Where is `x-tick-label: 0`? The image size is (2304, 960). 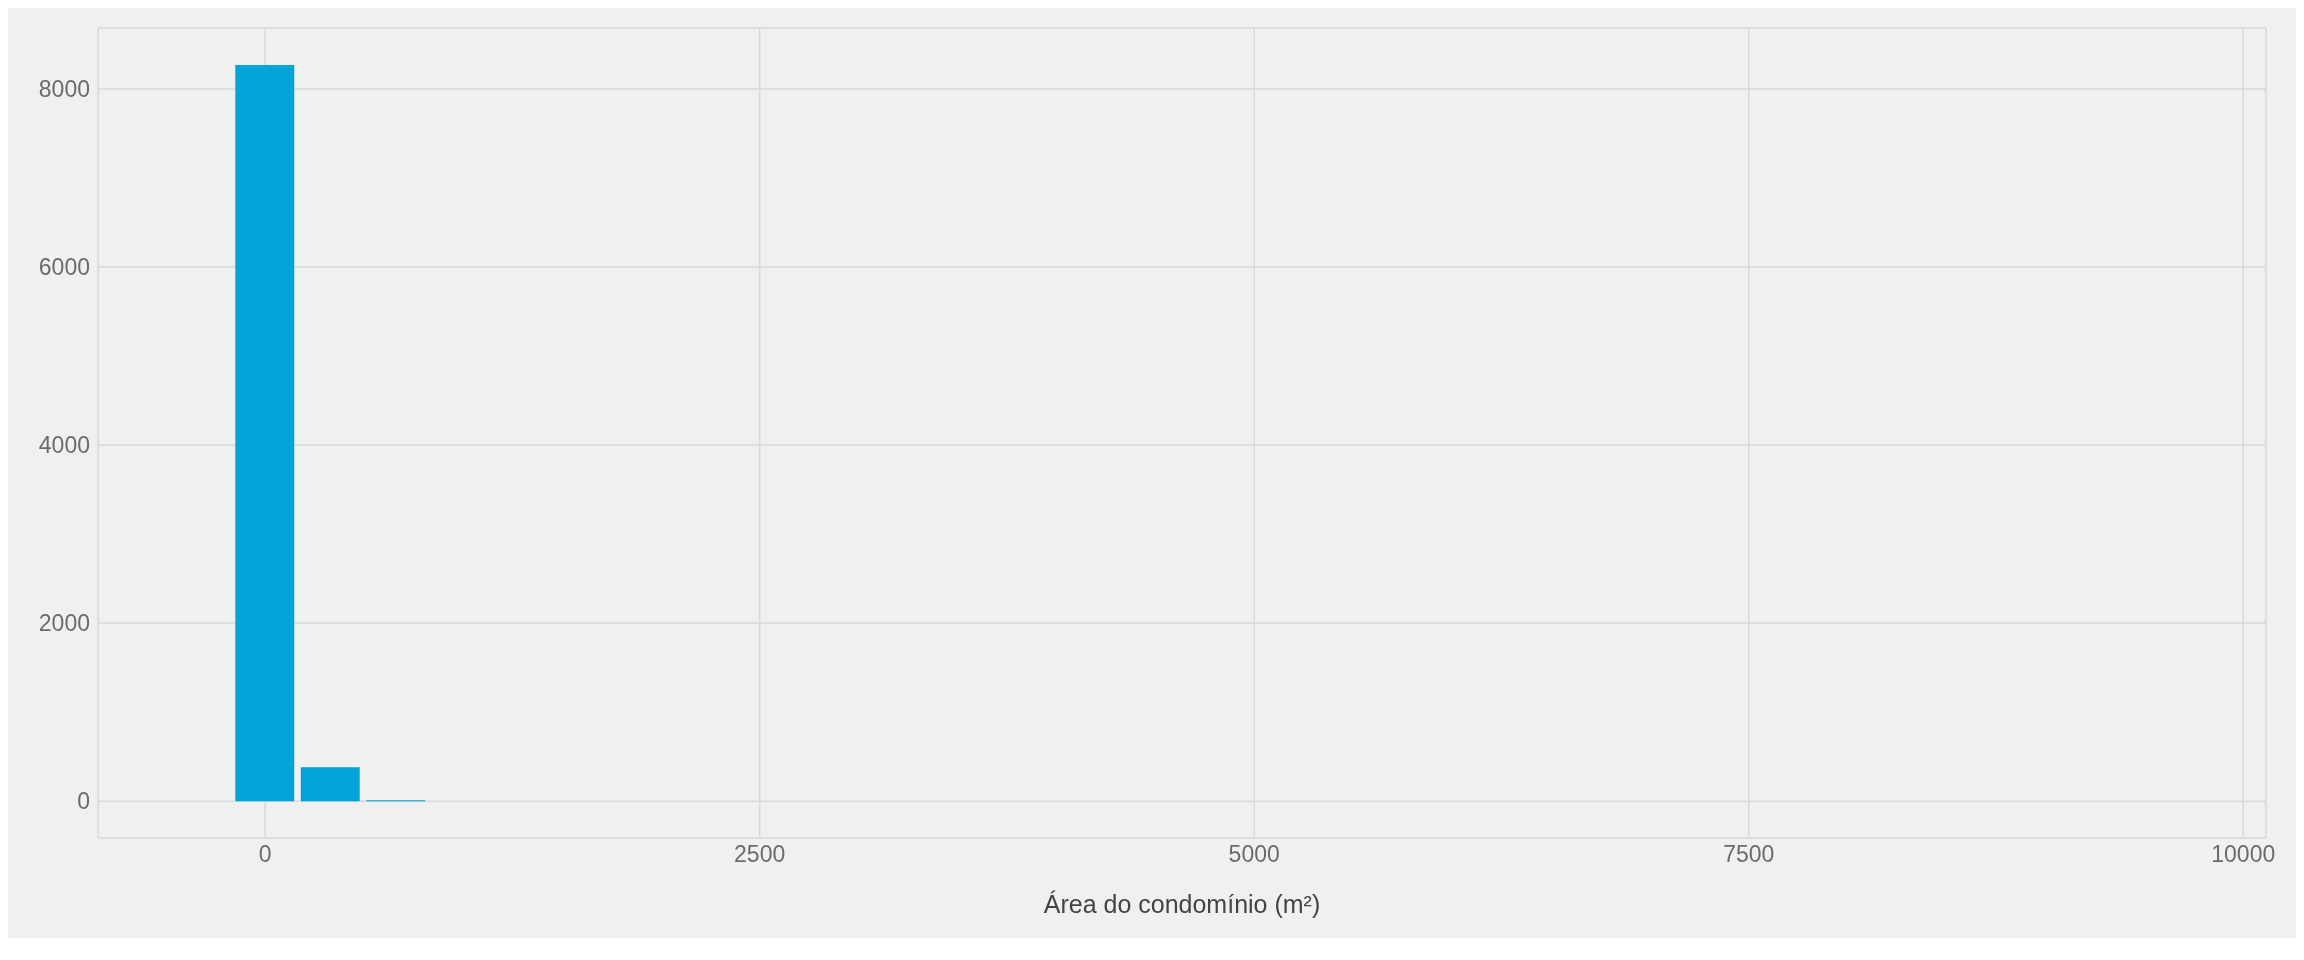
x-tick-label: 0 is located at coordinates (265, 854).